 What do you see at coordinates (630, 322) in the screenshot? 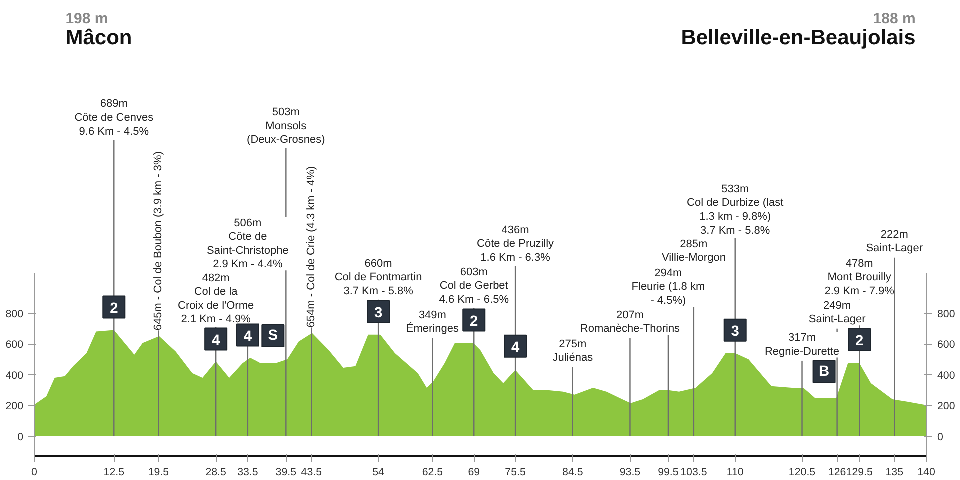
I see `ref-line-label: 207m Romanèche-Thorins` at bounding box center [630, 322].